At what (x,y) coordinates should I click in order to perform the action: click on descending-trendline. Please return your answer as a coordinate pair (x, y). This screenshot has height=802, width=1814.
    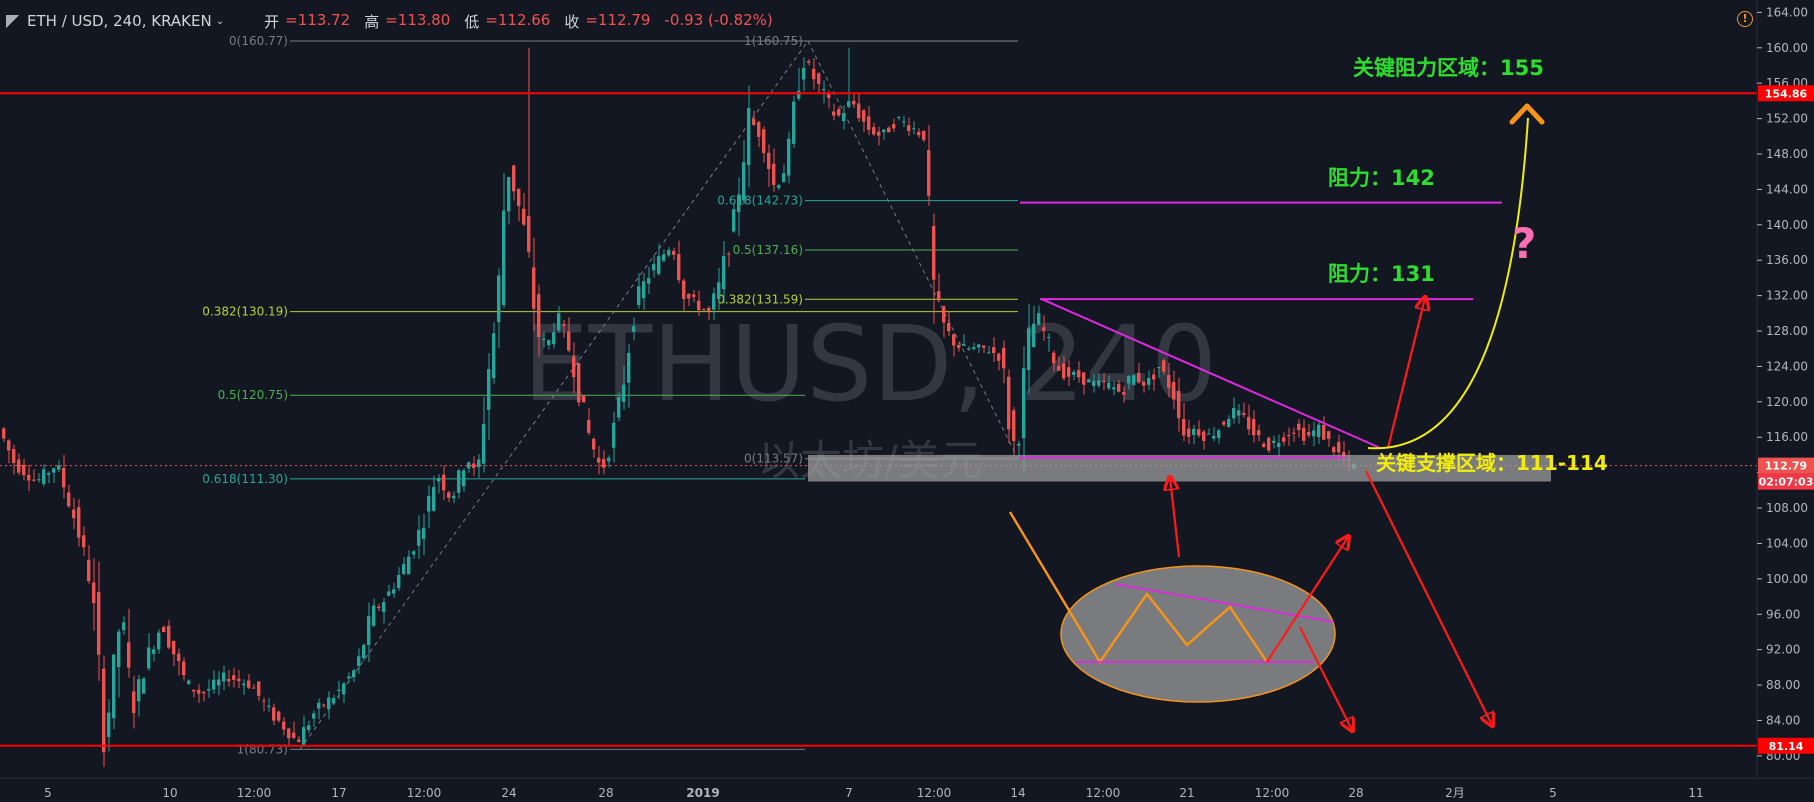
    Looking at the image, I should click on (1211, 373).